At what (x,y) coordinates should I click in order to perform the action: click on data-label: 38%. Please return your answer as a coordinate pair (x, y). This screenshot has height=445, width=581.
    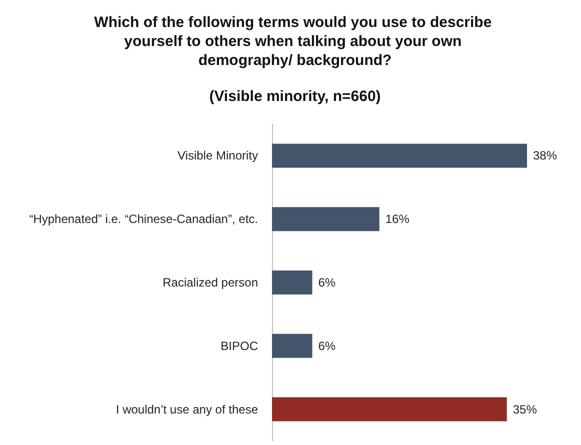
    Looking at the image, I should click on (545, 155).